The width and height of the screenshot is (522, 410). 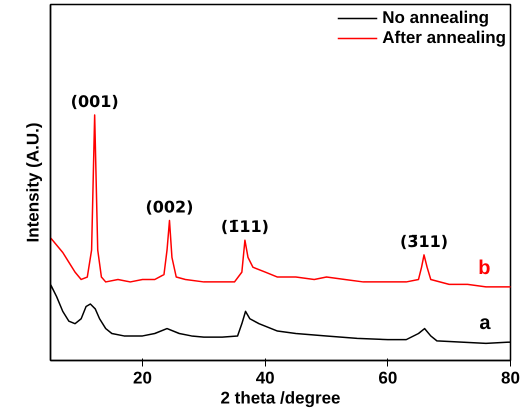 What do you see at coordinates (280, 398) in the screenshot?
I see `x-axis-title: 2 theta /degree` at bounding box center [280, 398].